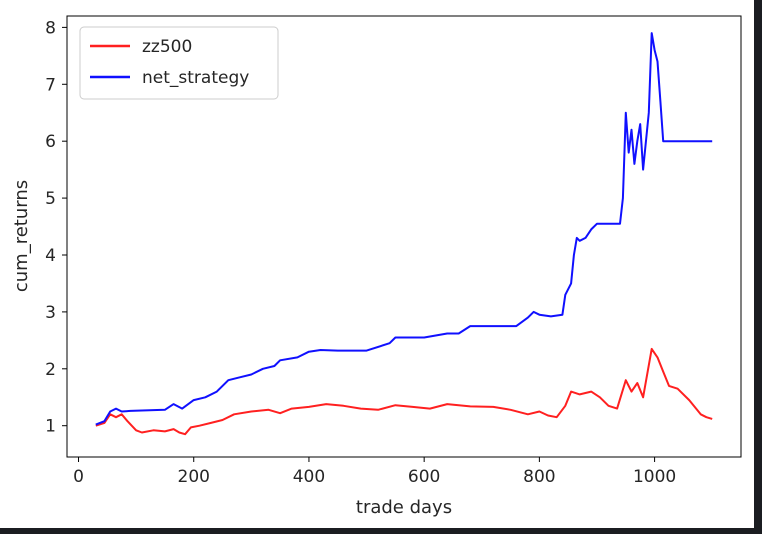 The height and width of the screenshot is (534, 762). Describe the element at coordinates (50, 28) in the screenshot. I see `y-tick-label: 8` at that location.